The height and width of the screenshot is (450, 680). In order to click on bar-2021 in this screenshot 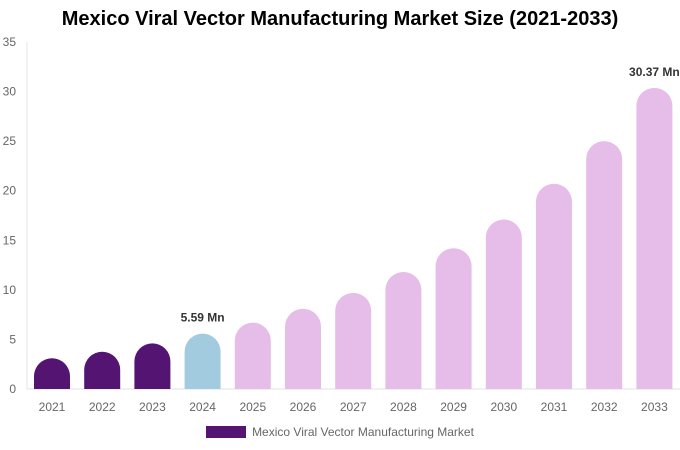, I will do `click(52, 373)`.